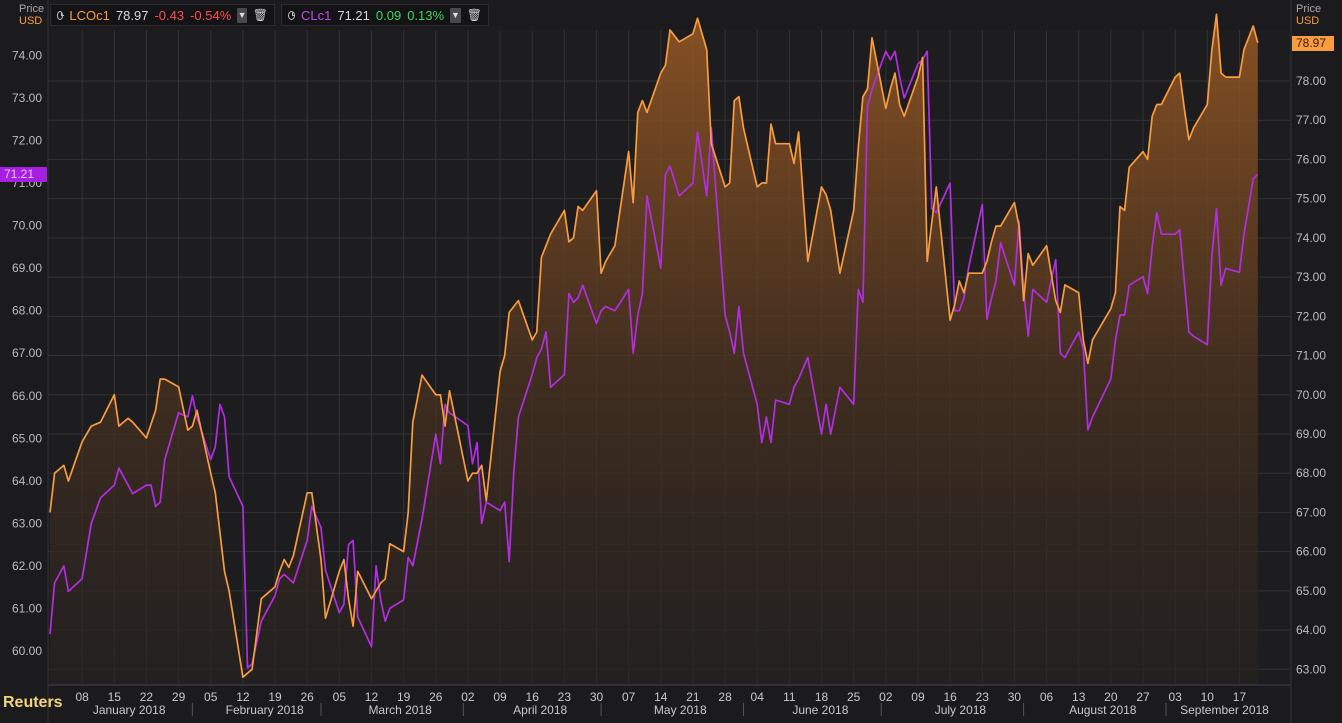  Describe the element at coordinates (1311, 356) in the screenshot. I see `right-tick-label: 71.00` at that location.